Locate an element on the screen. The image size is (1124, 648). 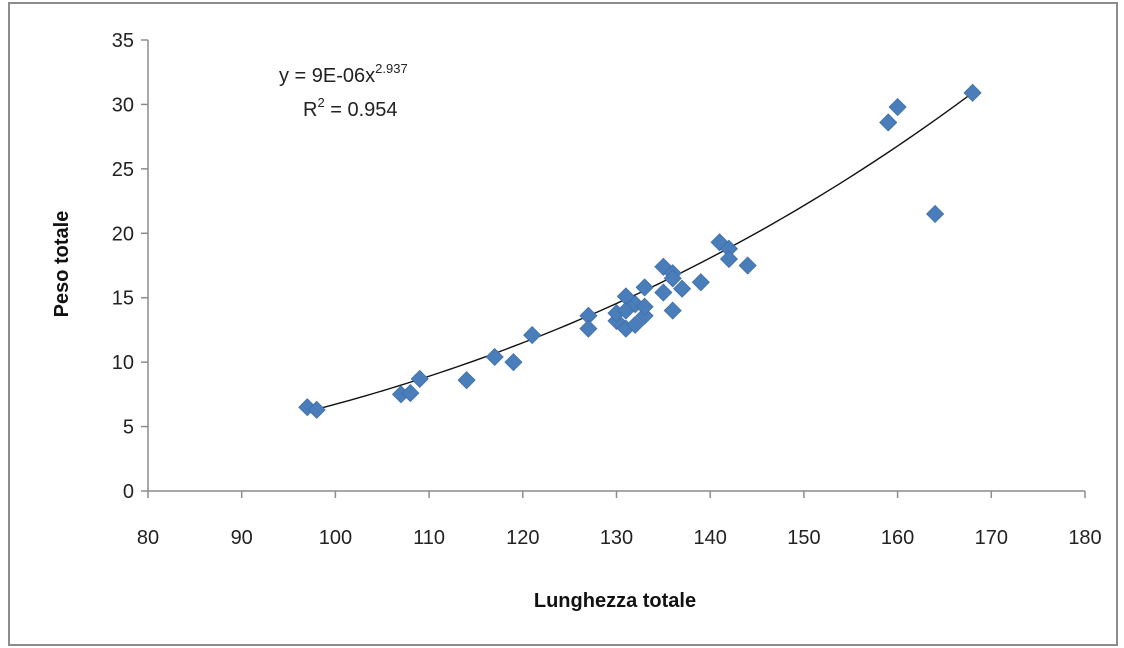
x-tick-label: 140 is located at coordinates (710, 538).